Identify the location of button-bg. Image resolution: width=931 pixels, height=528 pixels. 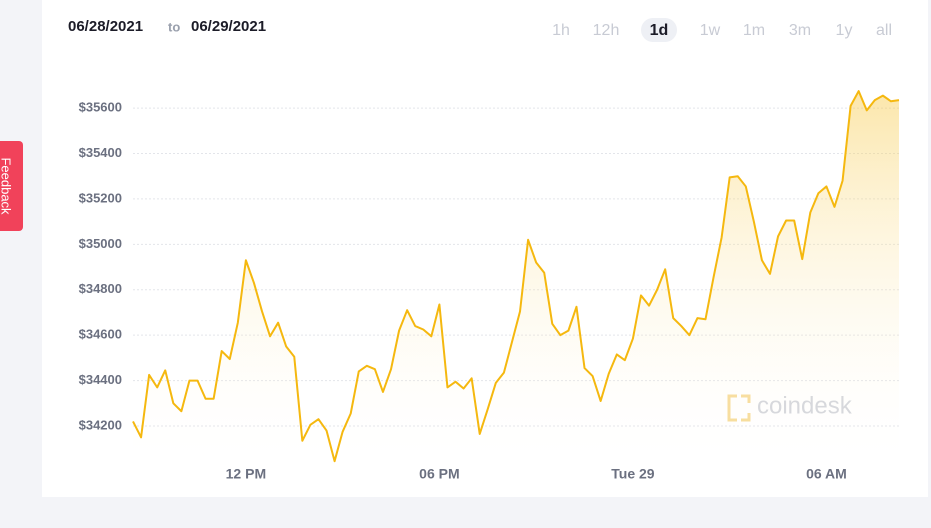
(659, 30).